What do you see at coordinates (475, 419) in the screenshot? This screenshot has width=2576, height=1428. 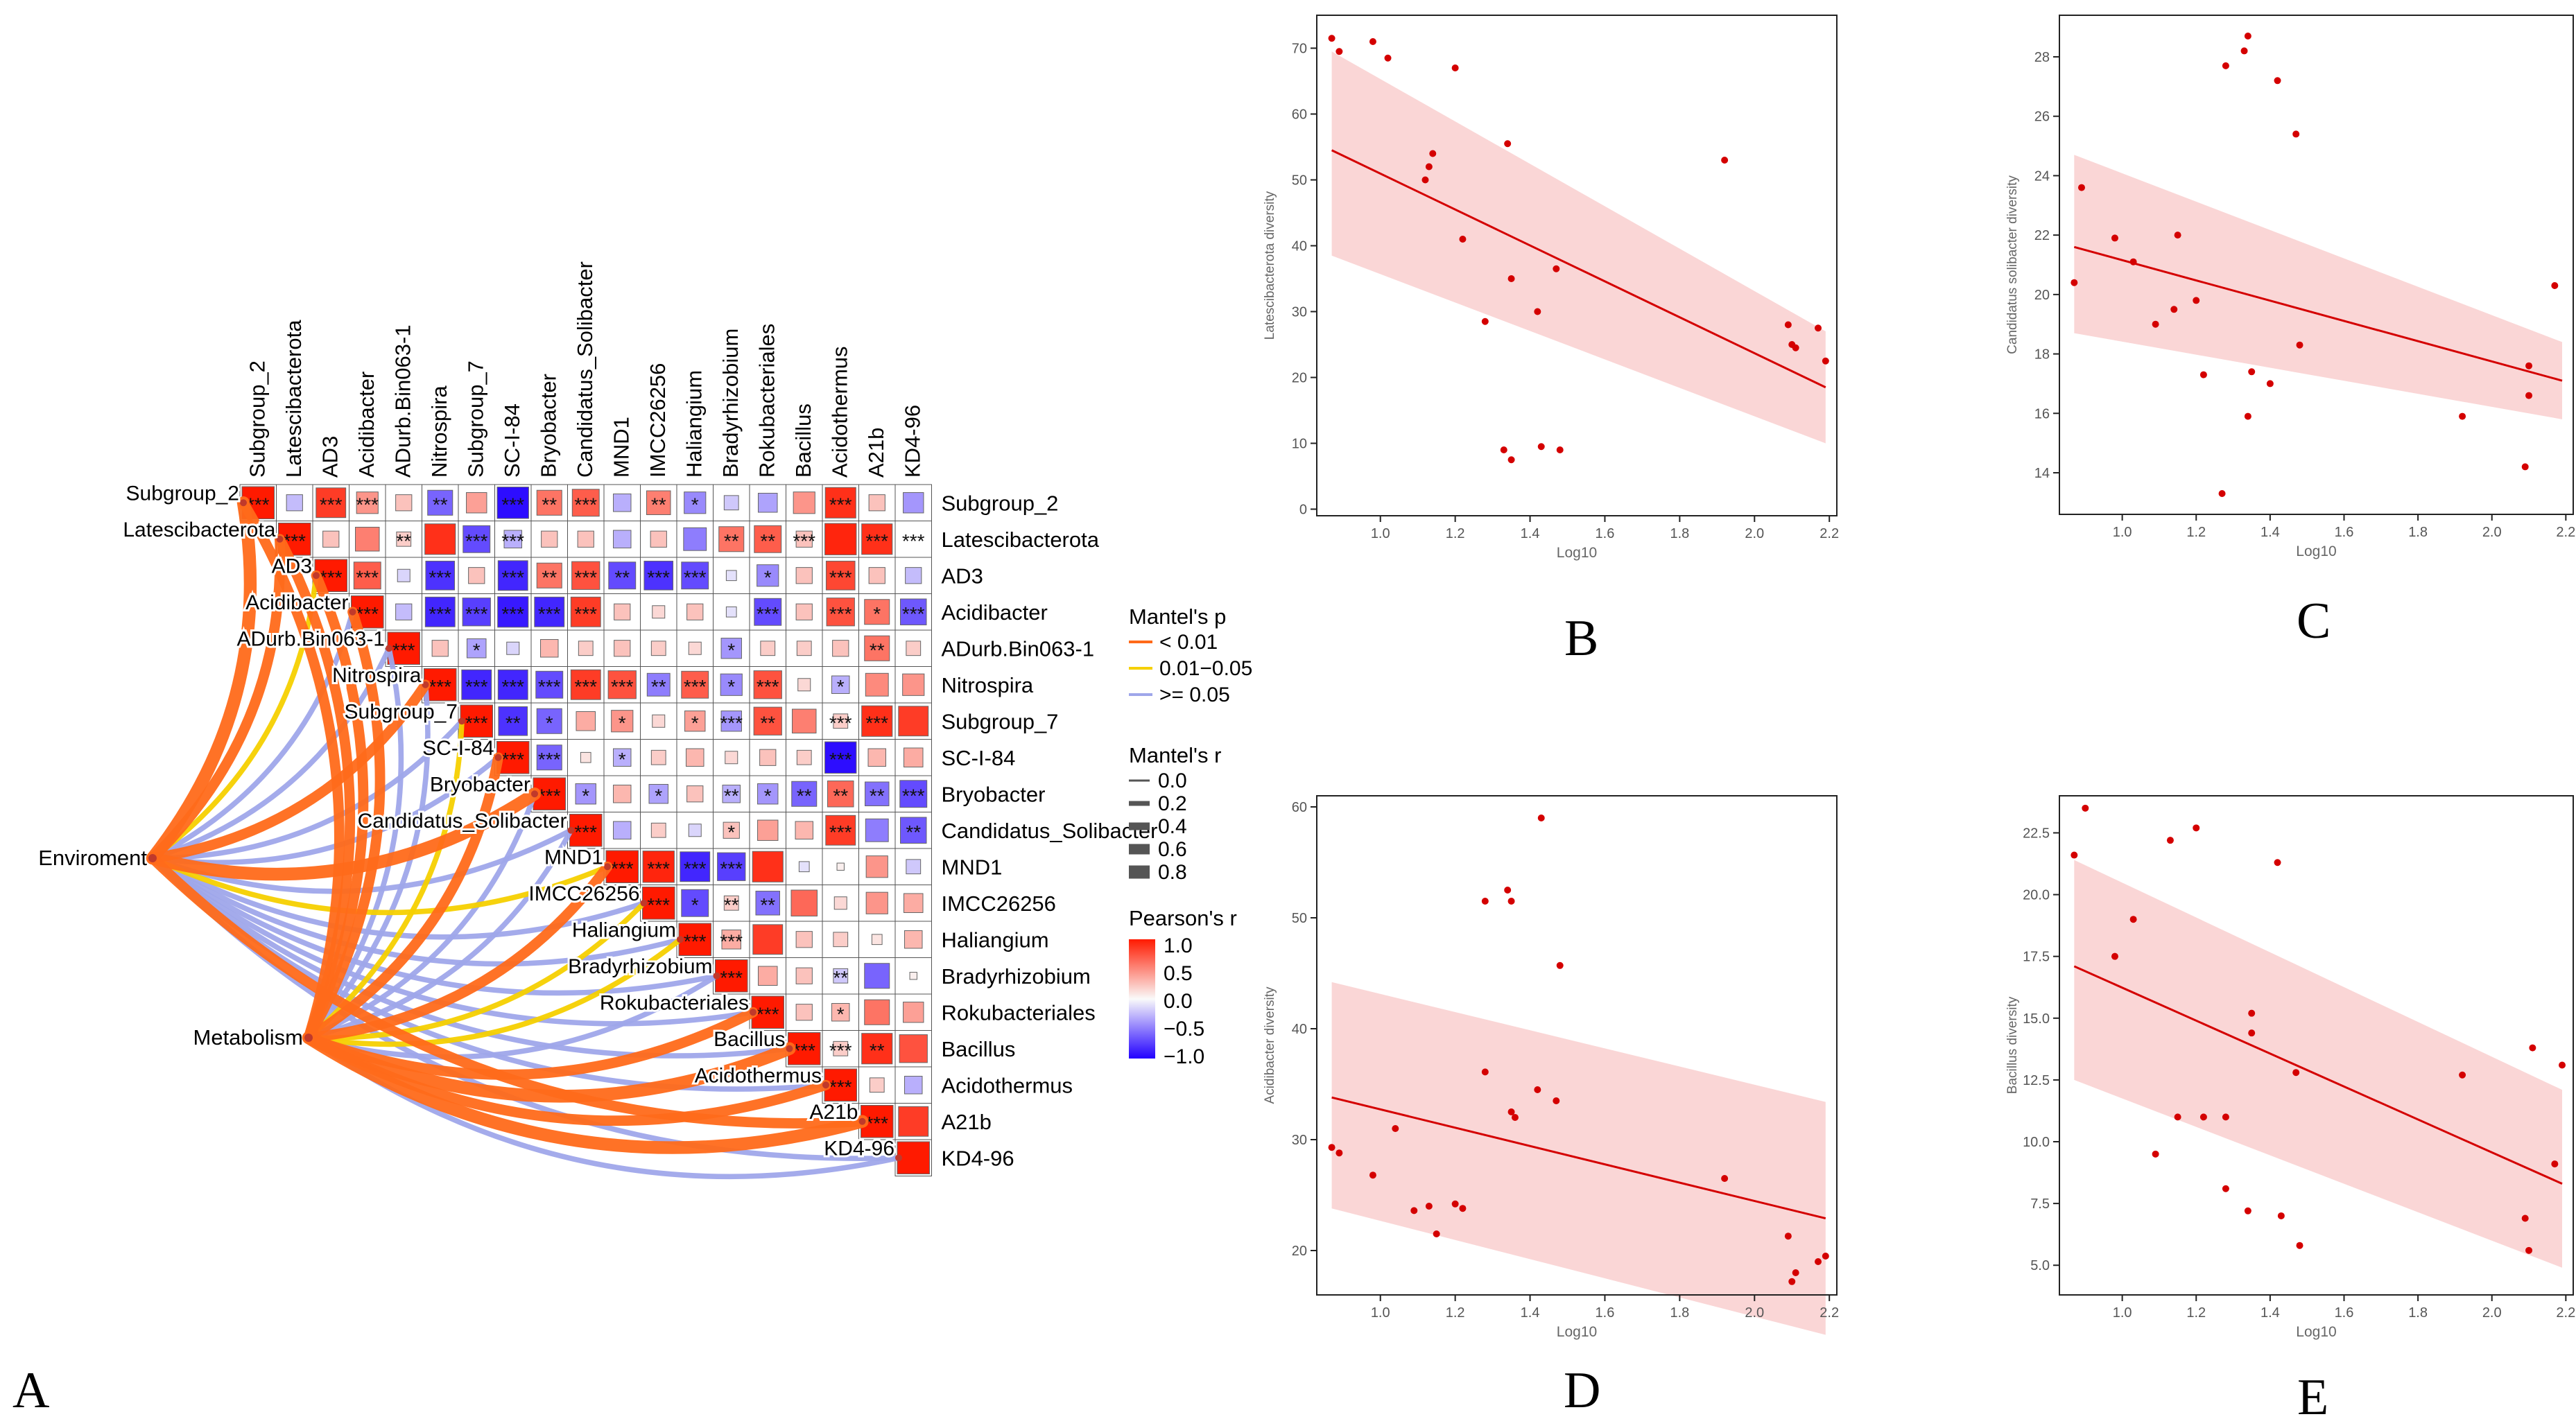 I see `column-label: Subgroup_7` at bounding box center [475, 419].